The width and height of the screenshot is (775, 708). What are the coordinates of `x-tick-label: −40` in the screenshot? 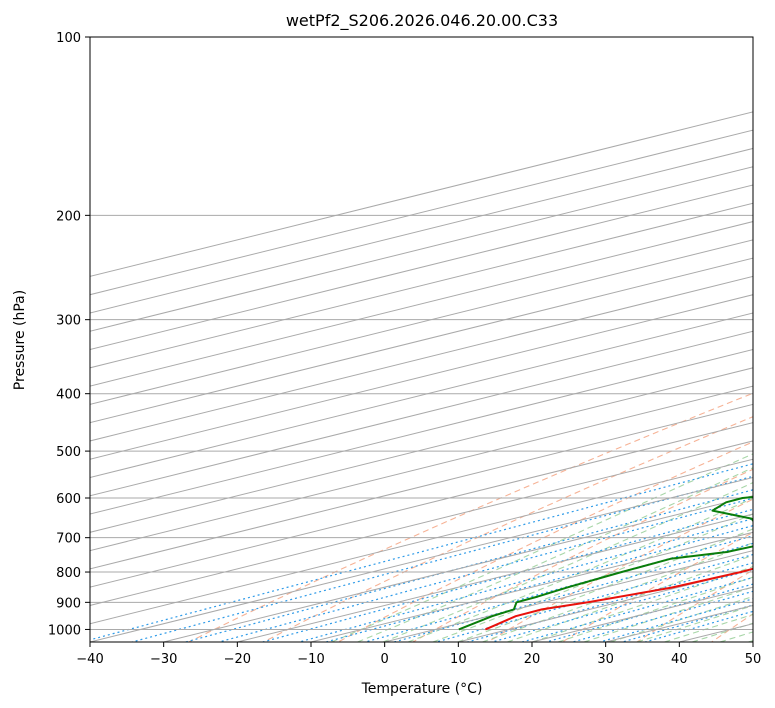 It's located at (89, 659).